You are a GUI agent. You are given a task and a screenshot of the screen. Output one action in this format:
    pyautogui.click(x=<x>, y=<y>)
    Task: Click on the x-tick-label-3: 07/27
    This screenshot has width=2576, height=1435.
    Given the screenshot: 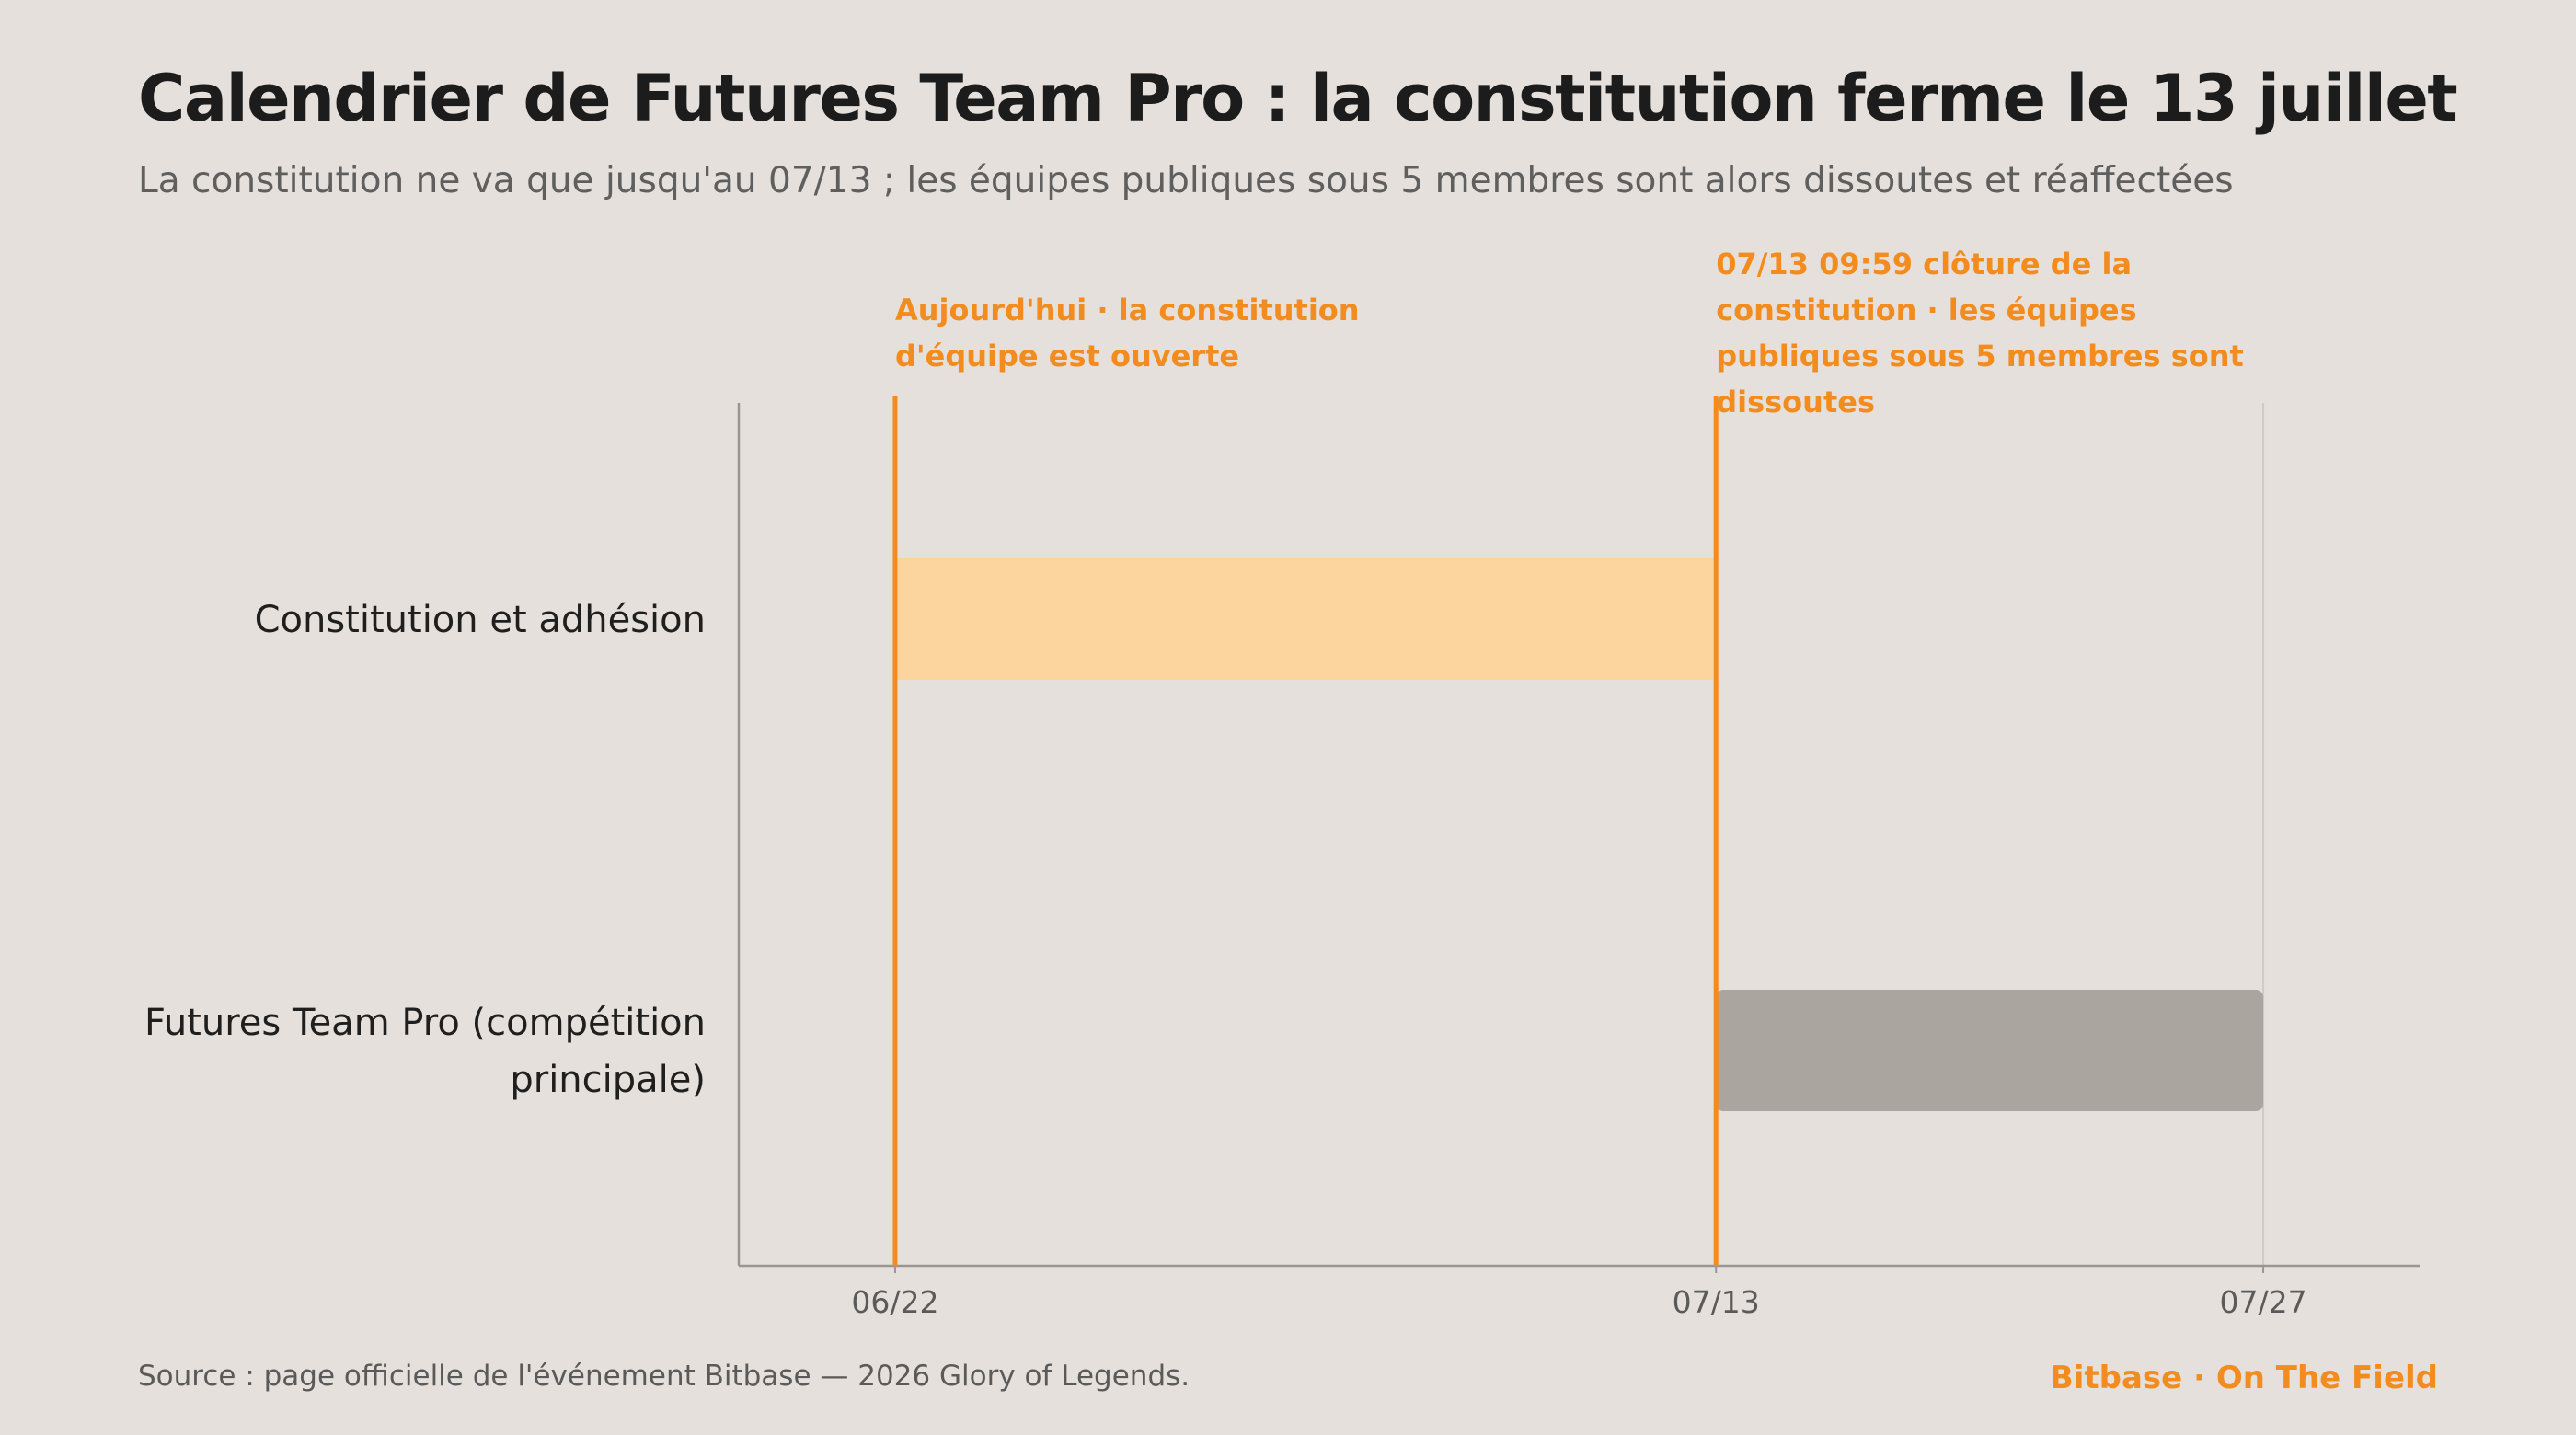 What is the action you would take?
    pyautogui.click(x=2262, y=1302)
    